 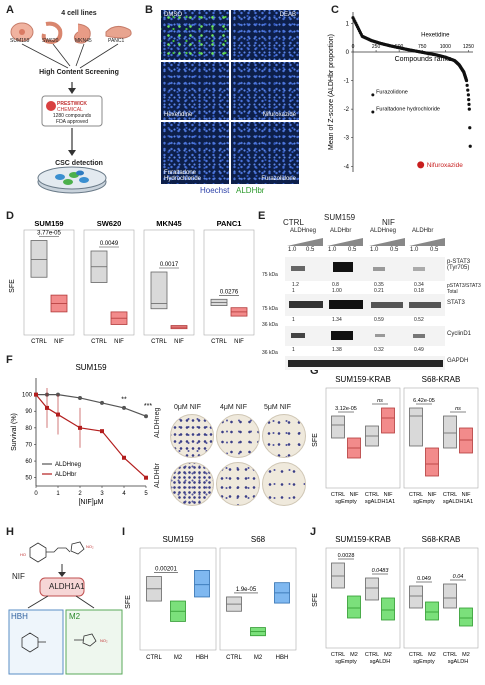 What do you see at coordinates (124, 494) in the screenshot?
I see `x-tick-label: 4` at bounding box center [124, 494].